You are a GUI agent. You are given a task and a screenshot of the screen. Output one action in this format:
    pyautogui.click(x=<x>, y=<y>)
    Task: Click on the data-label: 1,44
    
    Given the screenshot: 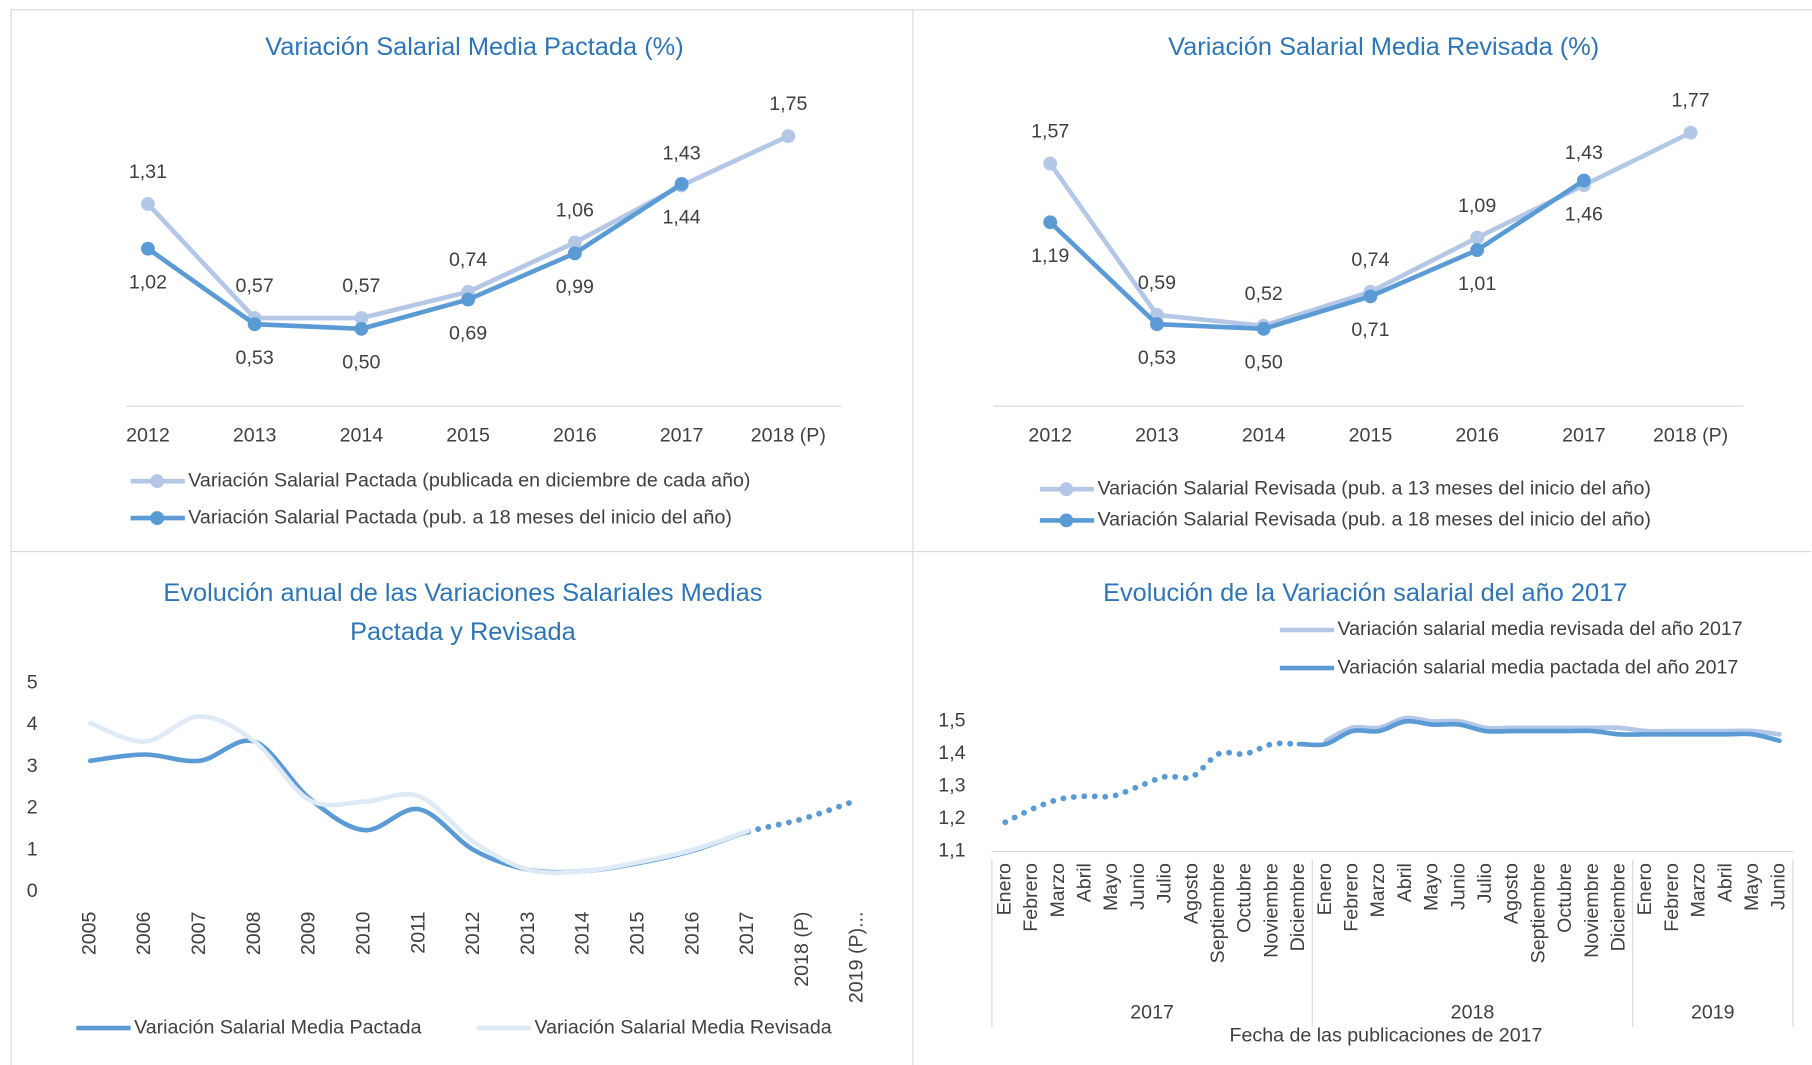 What is the action you would take?
    pyautogui.click(x=681, y=218)
    